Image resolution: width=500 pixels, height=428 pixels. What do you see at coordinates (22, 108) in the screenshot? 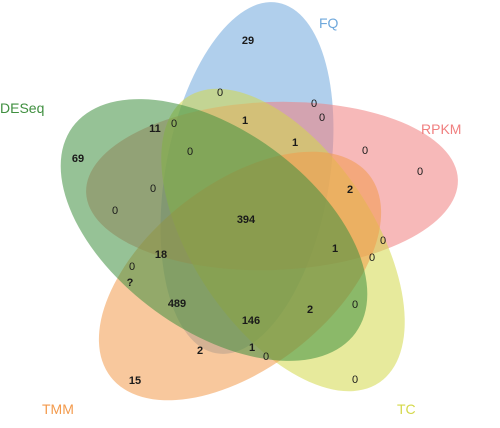
I see `set-label-deseq: DESeq` at bounding box center [22, 108].